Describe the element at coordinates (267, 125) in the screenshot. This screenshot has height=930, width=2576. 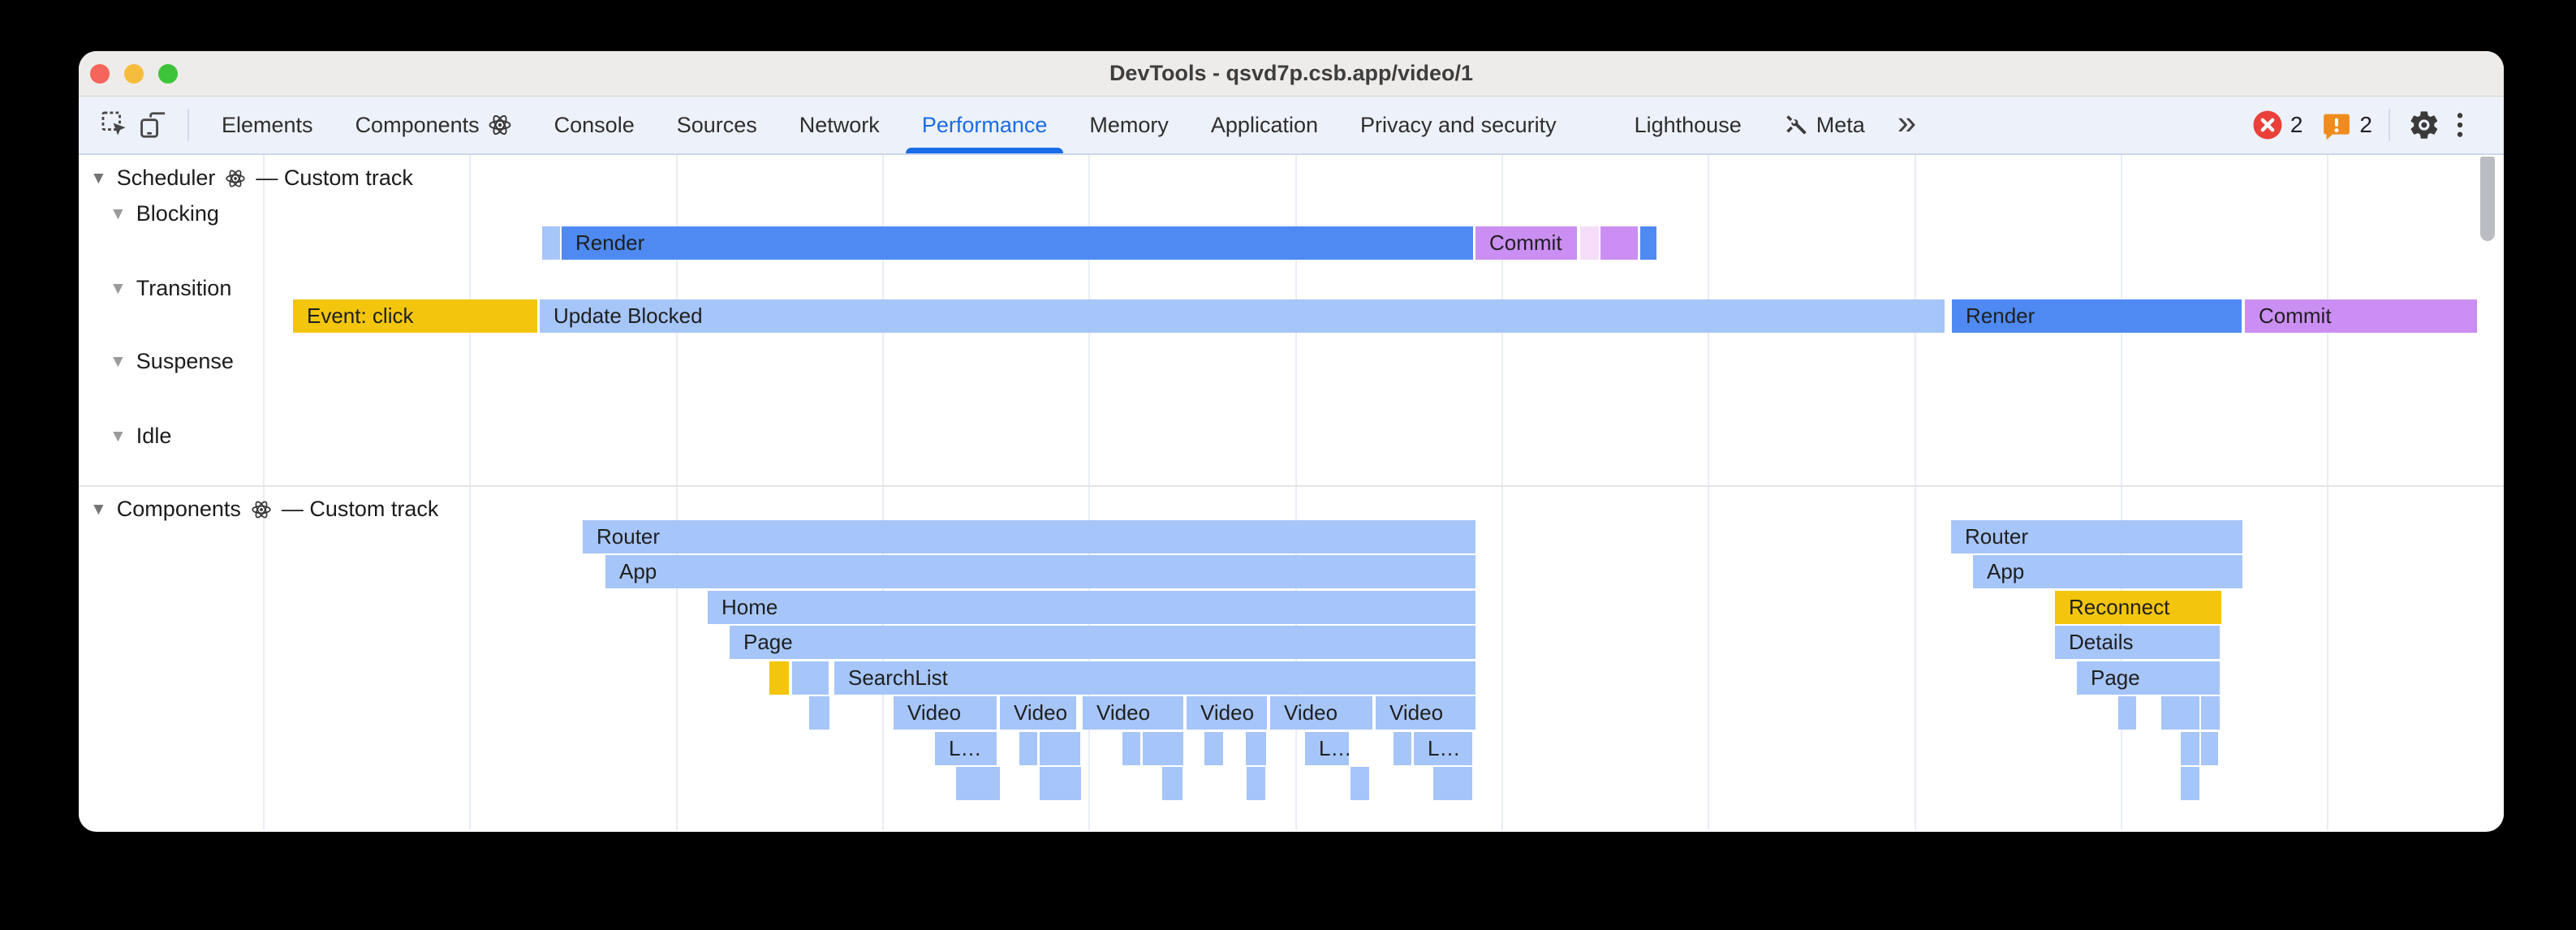
I see `tab-elements: Elements` at that location.